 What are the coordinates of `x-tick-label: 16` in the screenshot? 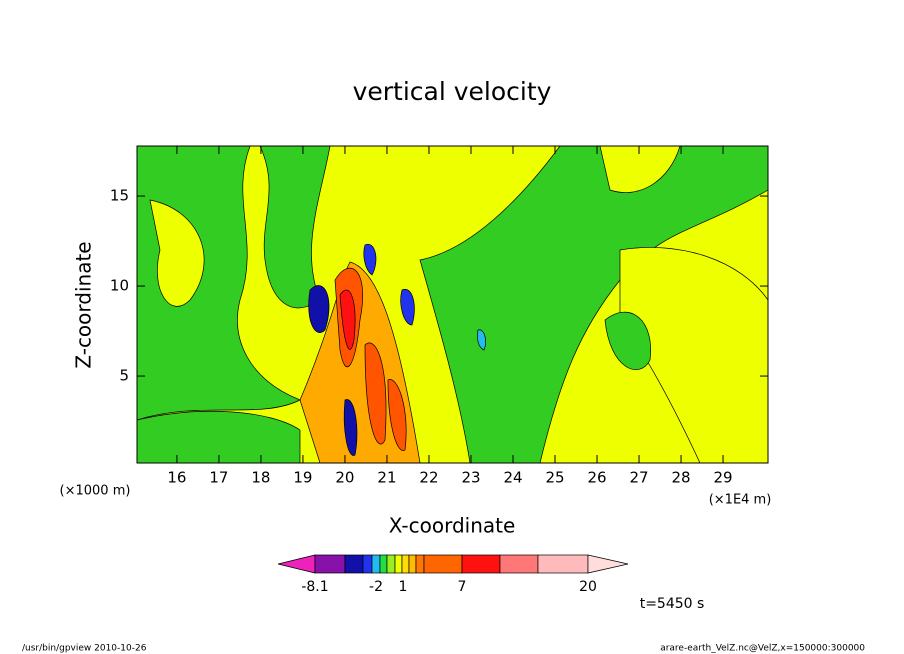 It's located at (176, 478).